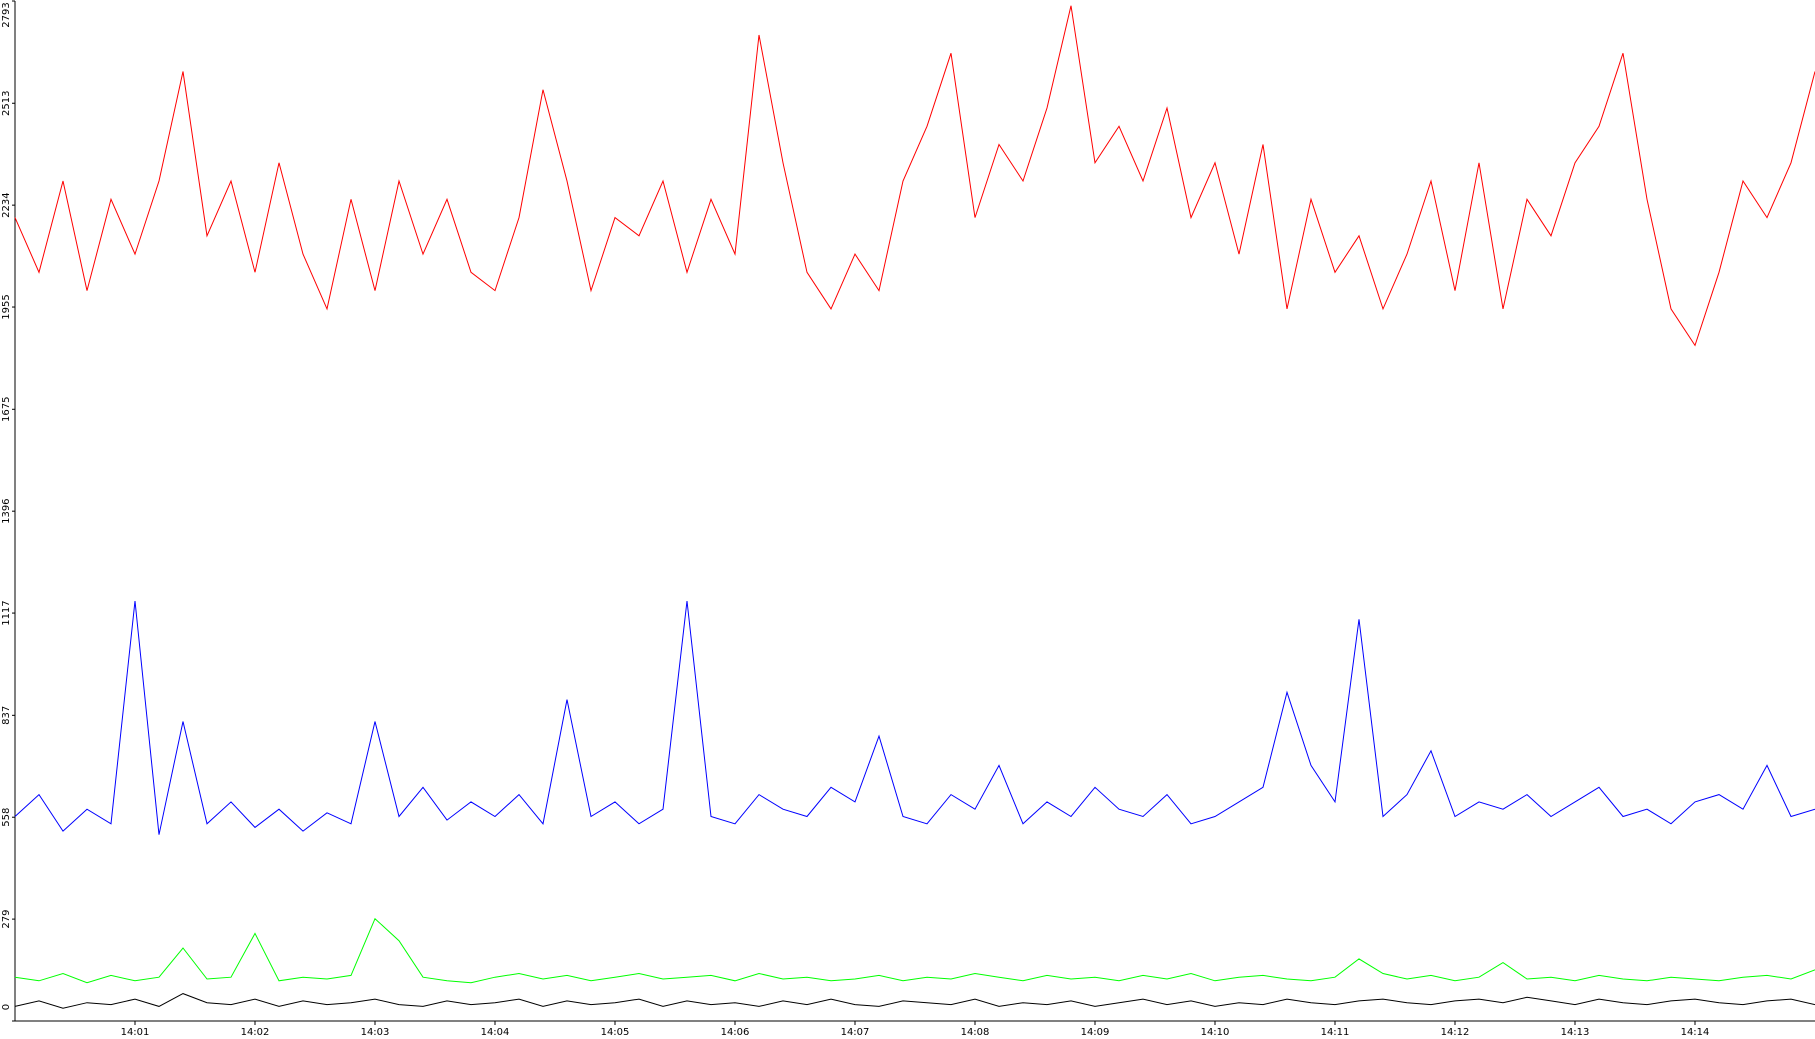 The height and width of the screenshot is (1039, 1815). What do you see at coordinates (1215, 1032) in the screenshot?
I see `x-tick-label: 14:10` at bounding box center [1215, 1032].